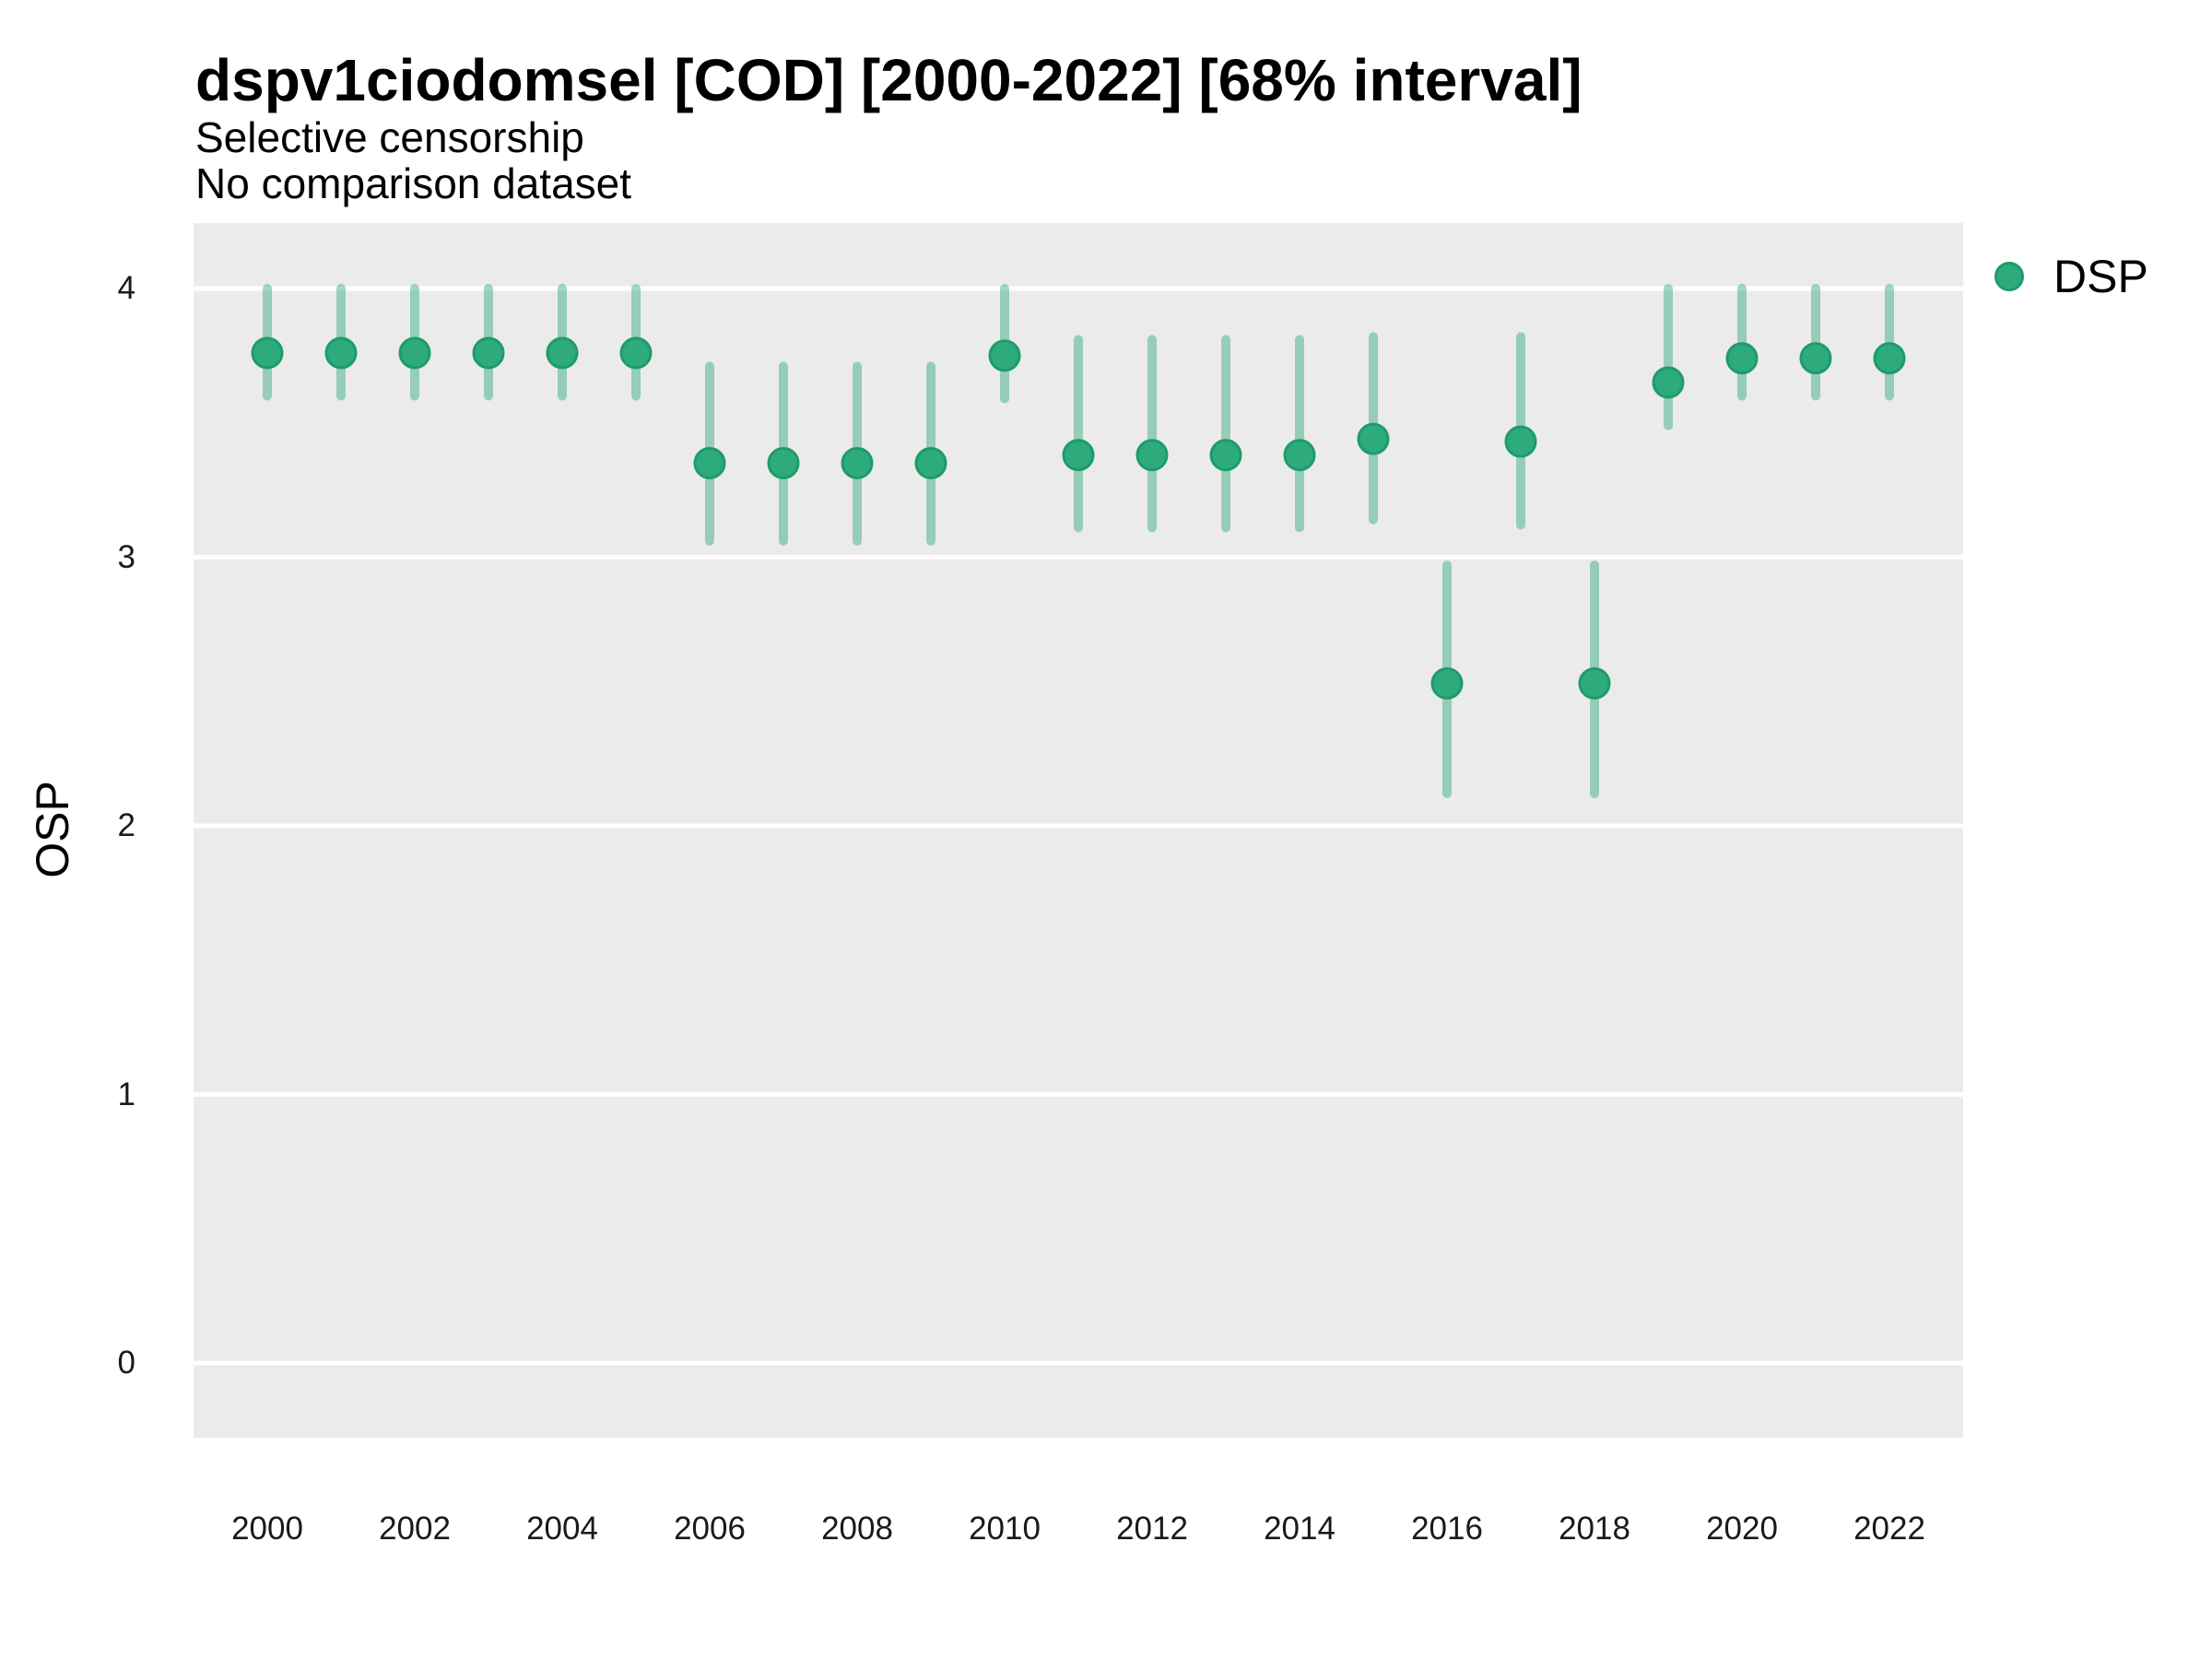 This screenshot has width=2212, height=1659. Describe the element at coordinates (126, 556) in the screenshot. I see `y-tick-label-3: 3` at that location.